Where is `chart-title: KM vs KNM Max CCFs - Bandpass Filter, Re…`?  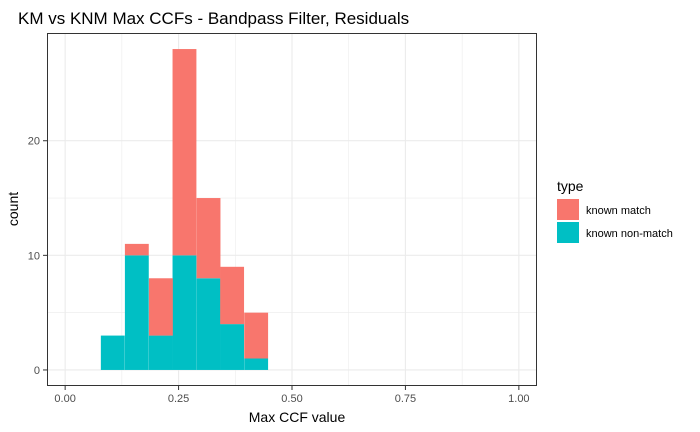 chart-title: KM vs KNM Max CCFs - Bandpass Filter, Re… is located at coordinates (213, 18).